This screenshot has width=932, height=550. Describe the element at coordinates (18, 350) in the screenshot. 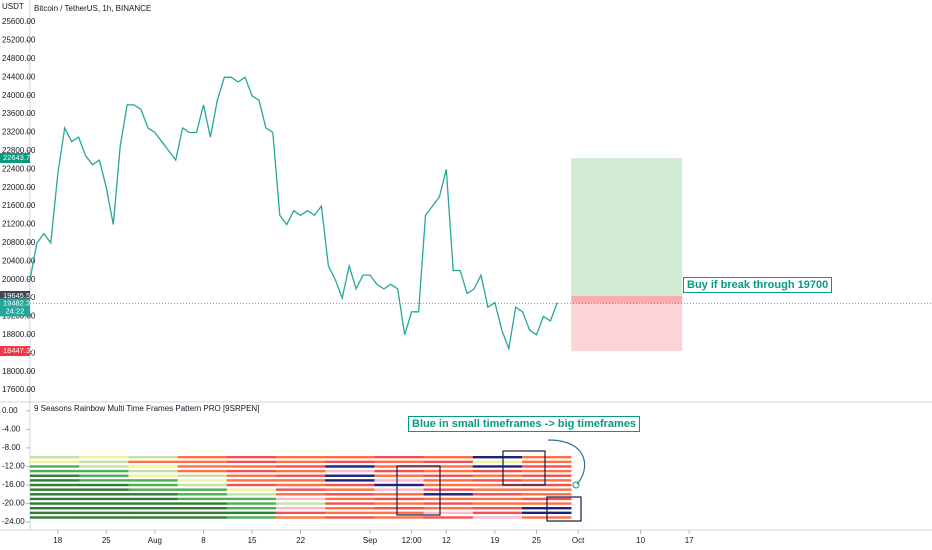

I see `price-tag-label: 18447.39` at that location.